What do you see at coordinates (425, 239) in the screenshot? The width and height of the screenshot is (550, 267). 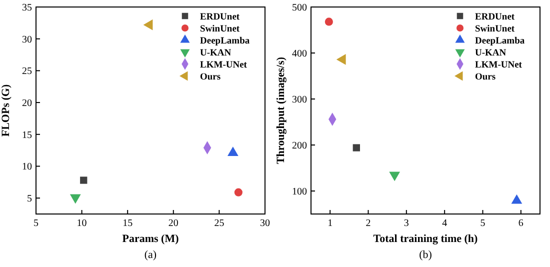 I see `x-axis-title: Total training time (h)` at bounding box center [425, 239].